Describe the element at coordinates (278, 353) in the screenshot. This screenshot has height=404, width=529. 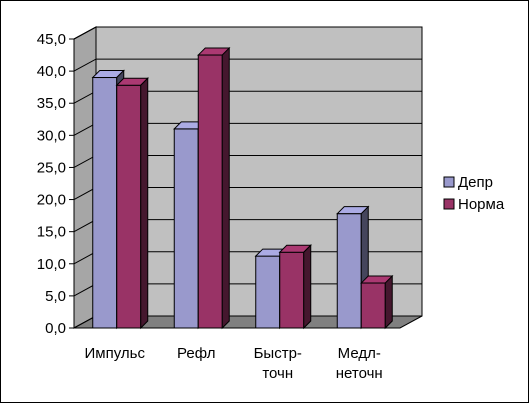
I see `x-category-label: Быстр-` at that location.